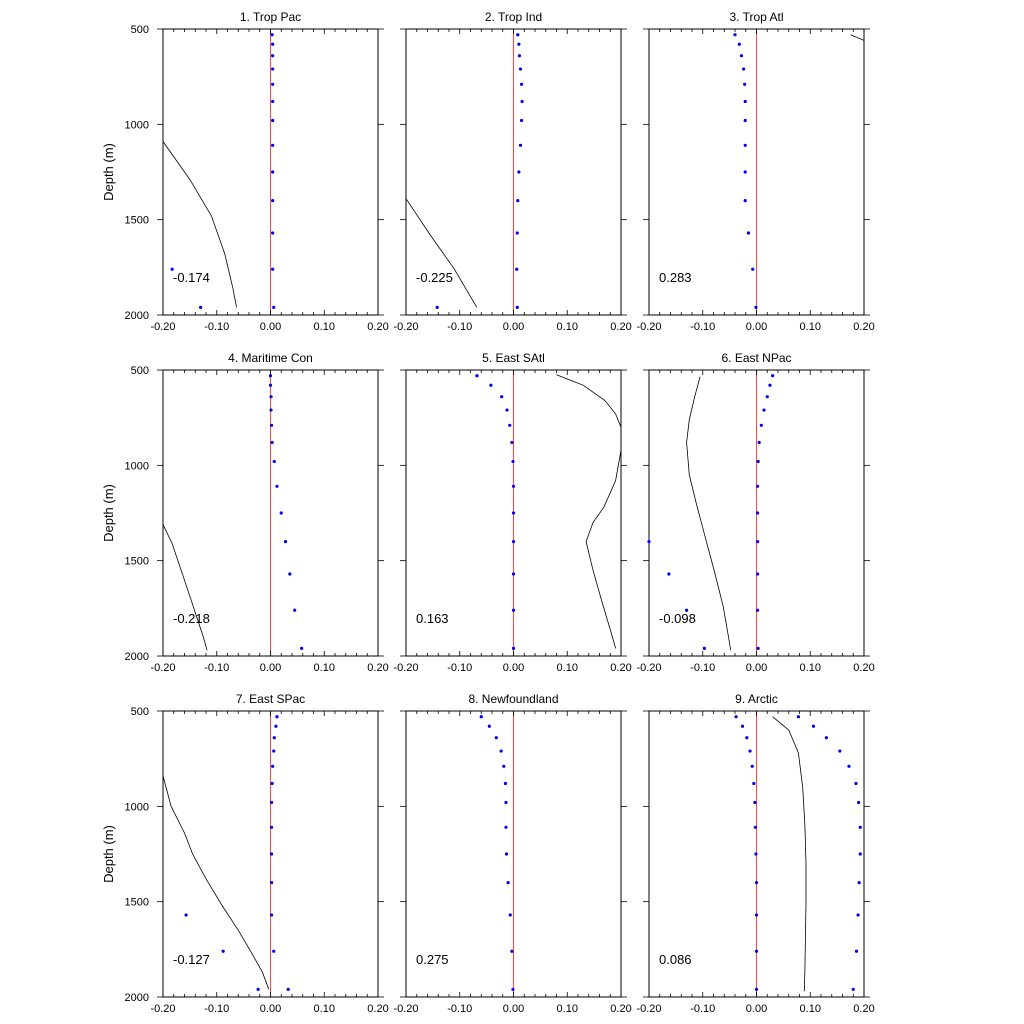 The width and height of the screenshot is (1024, 1024). What do you see at coordinates (513, 17) in the screenshot?
I see `panel-title: 2. Trop Ind` at bounding box center [513, 17].